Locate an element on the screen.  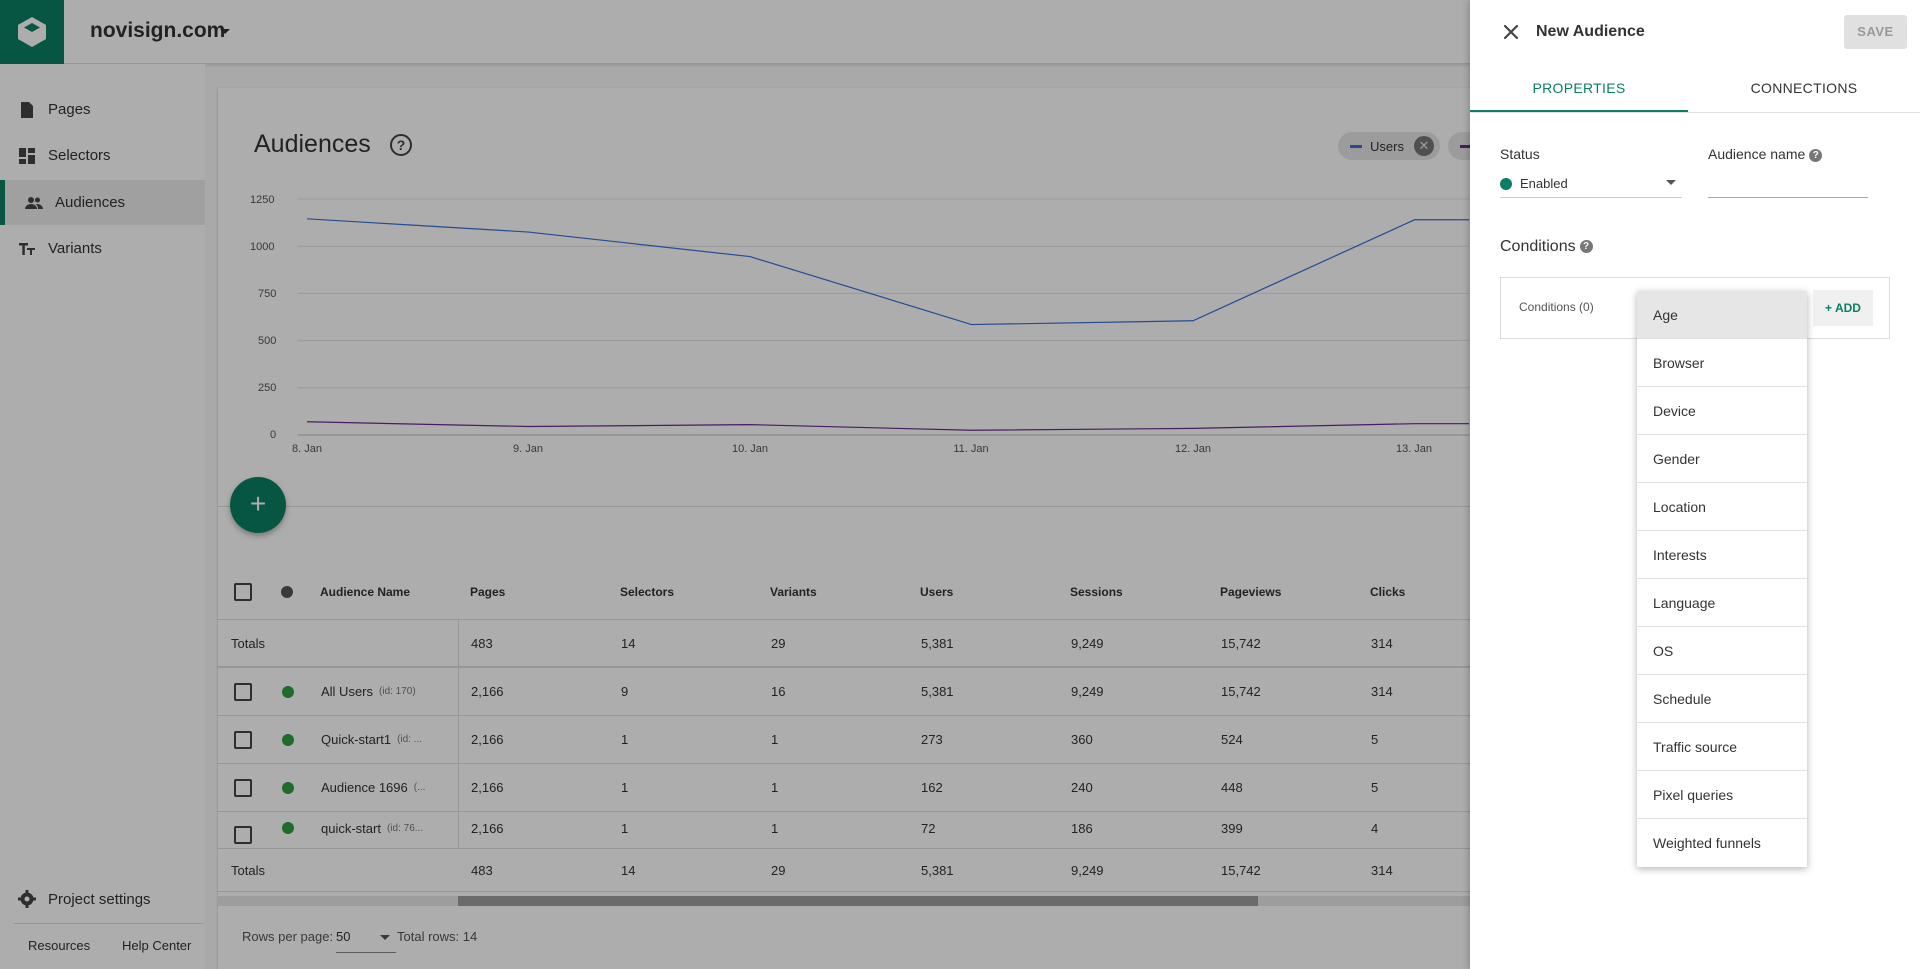
x-tick-label: 12. Jan is located at coordinates (1193, 449).